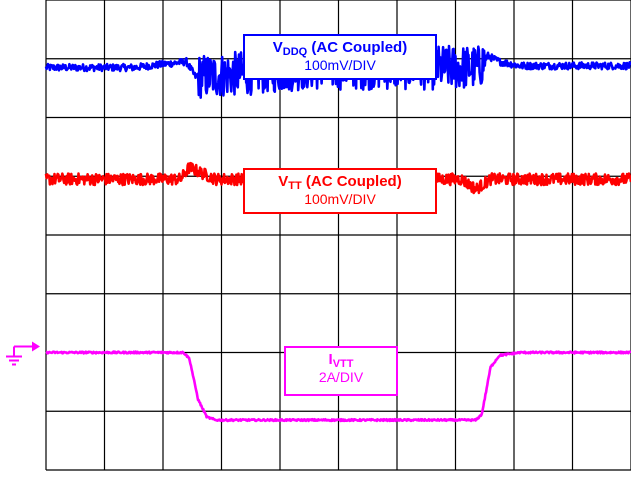 The height and width of the screenshot is (477, 631). I want to click on vddq-trace-label: VDDQ (AC Coupled) 100mV/DIV, so click(340, 57).